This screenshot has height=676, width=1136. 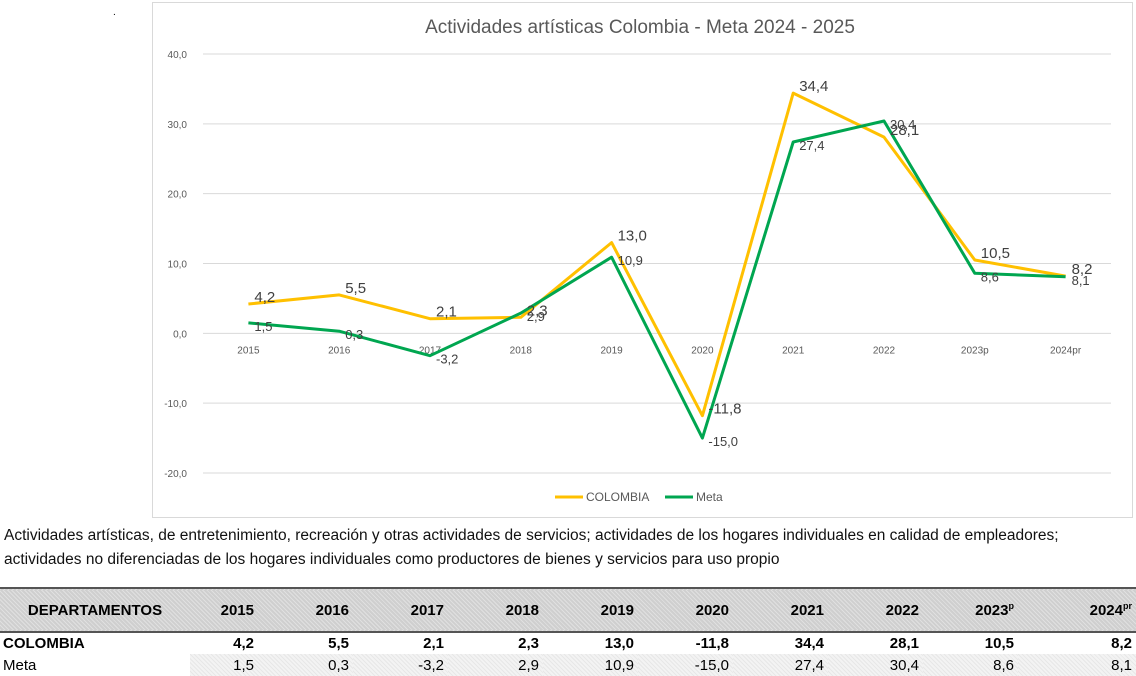 What do you see at coordinates (902, 610) in the screenshot?
I see `header-year-label: 2022` at bounding box center [902, 610].